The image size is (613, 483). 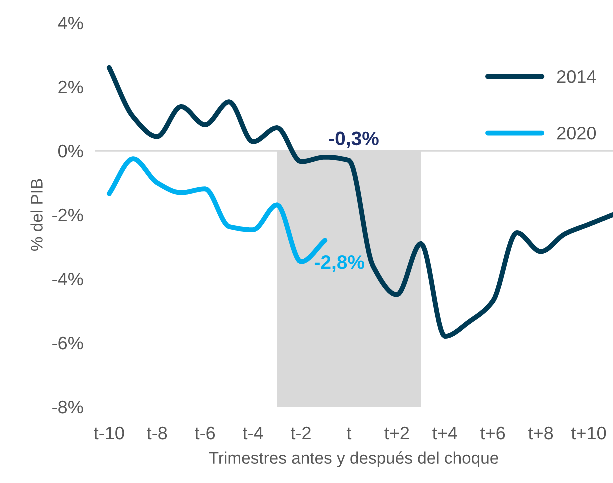 I want to click on annotation: -0,3%, so click(x=354, y=140).